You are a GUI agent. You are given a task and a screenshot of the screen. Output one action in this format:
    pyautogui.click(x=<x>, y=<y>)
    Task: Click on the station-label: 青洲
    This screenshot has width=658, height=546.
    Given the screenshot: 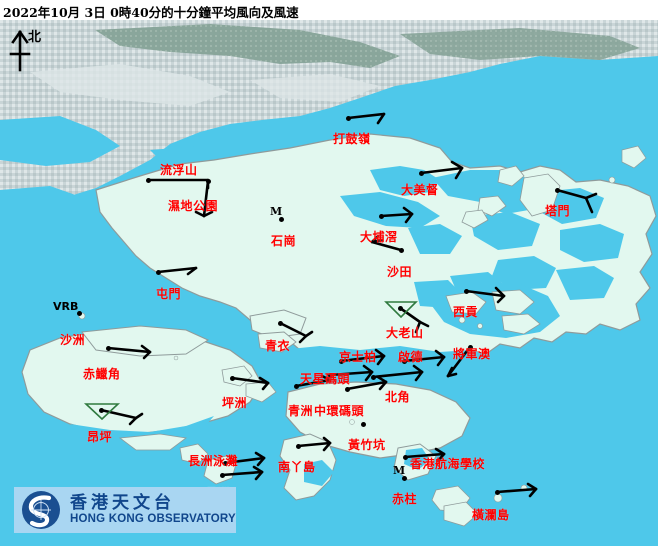 What is the action you would take?
    pyautogui.click(x=301, y=411)
    